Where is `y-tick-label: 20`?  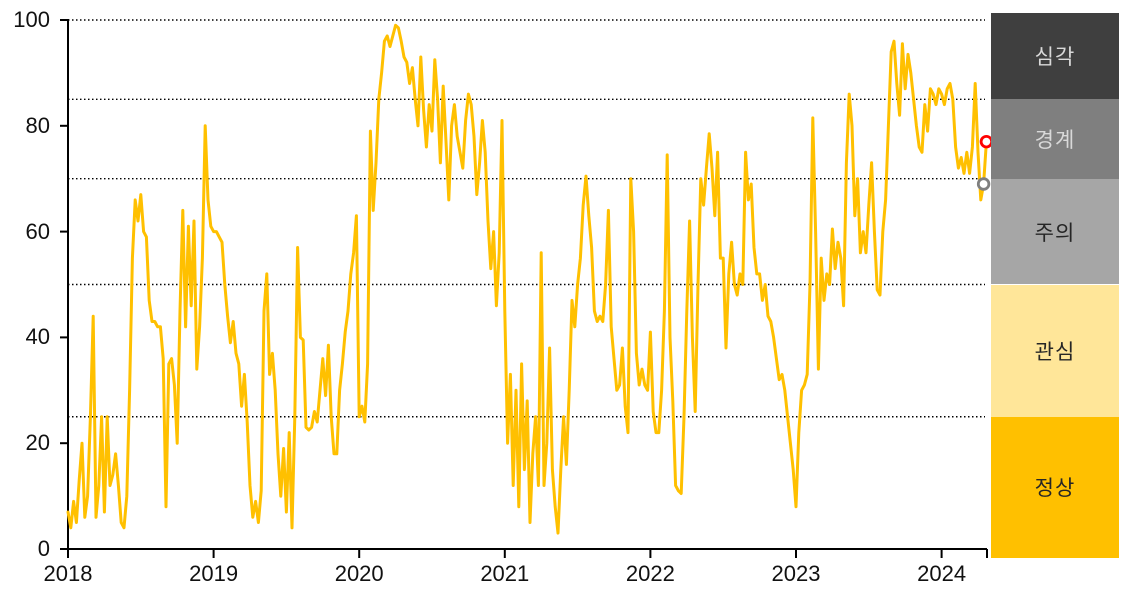 y-tick-label: 20 is located at coordinates (37, 443).